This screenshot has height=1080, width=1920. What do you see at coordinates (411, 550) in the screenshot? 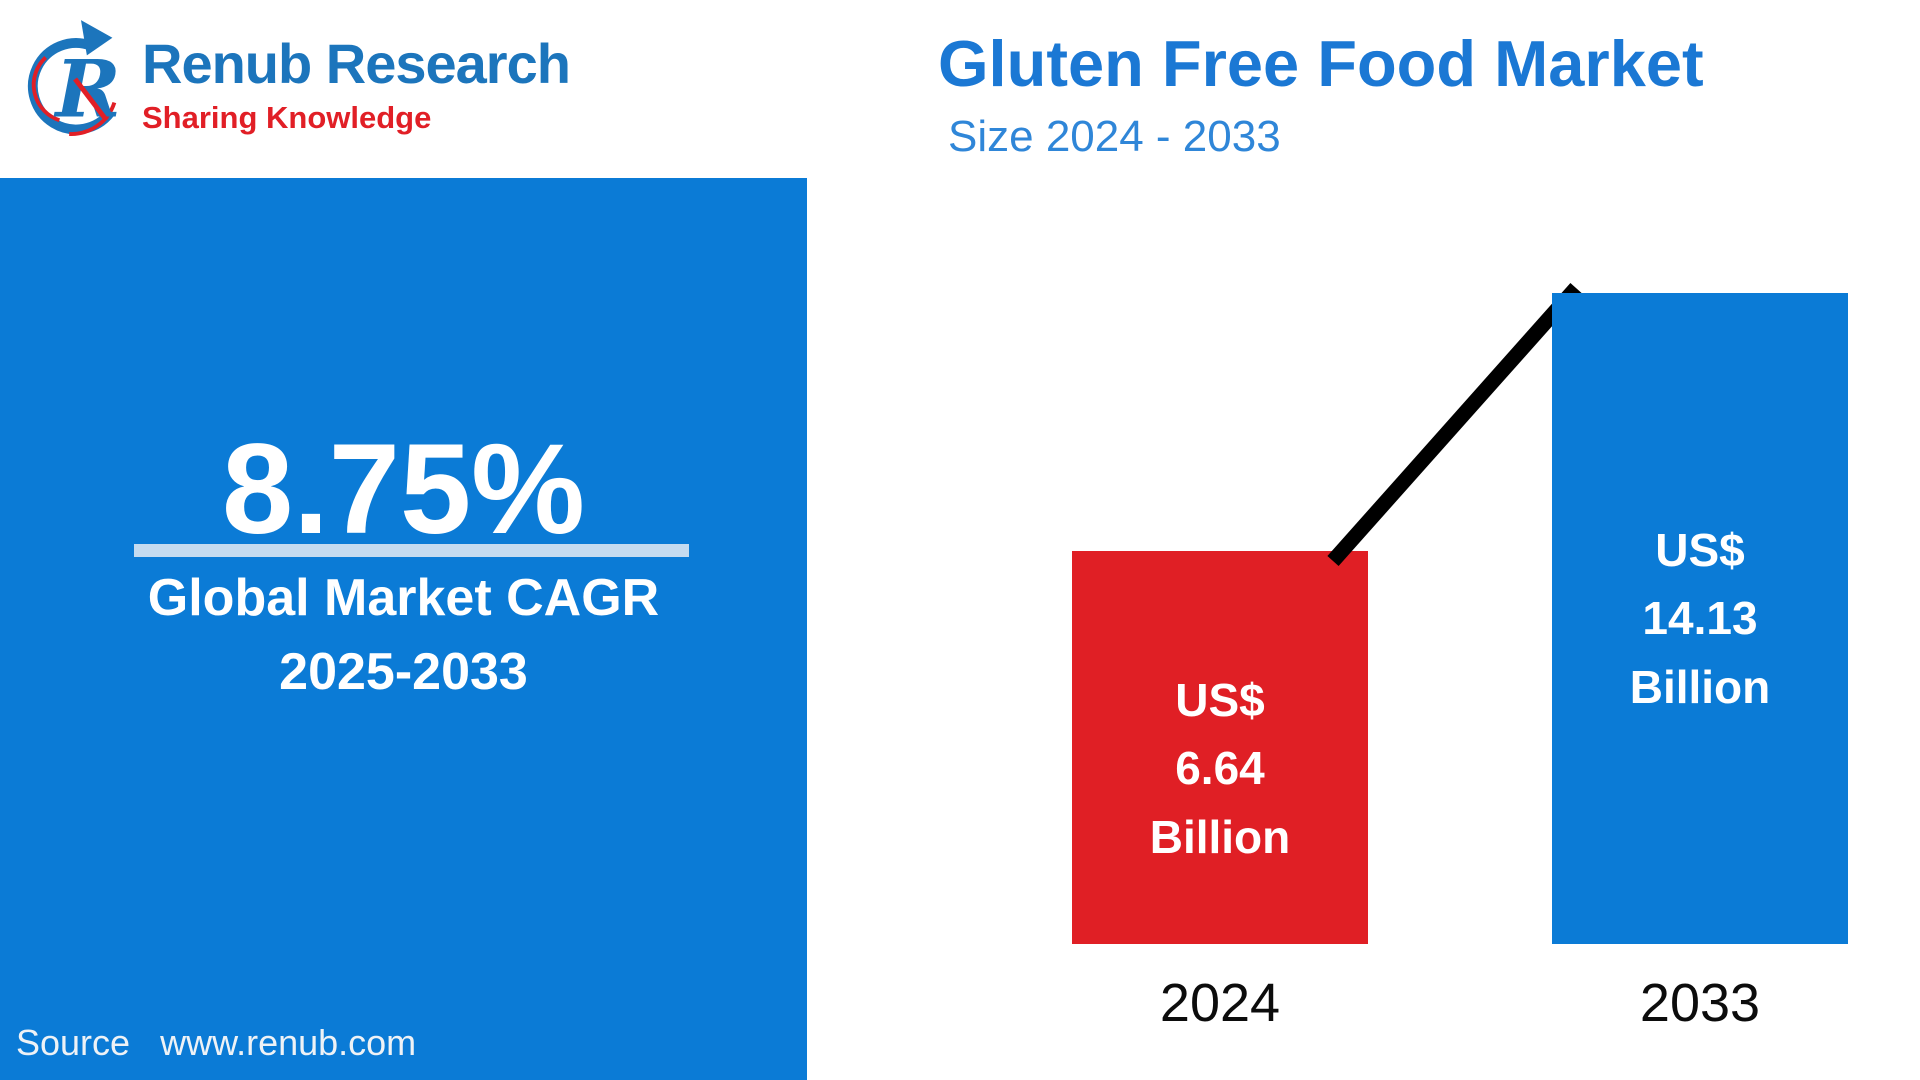
I see `cagr-divider` at bounding box center [411, 550].